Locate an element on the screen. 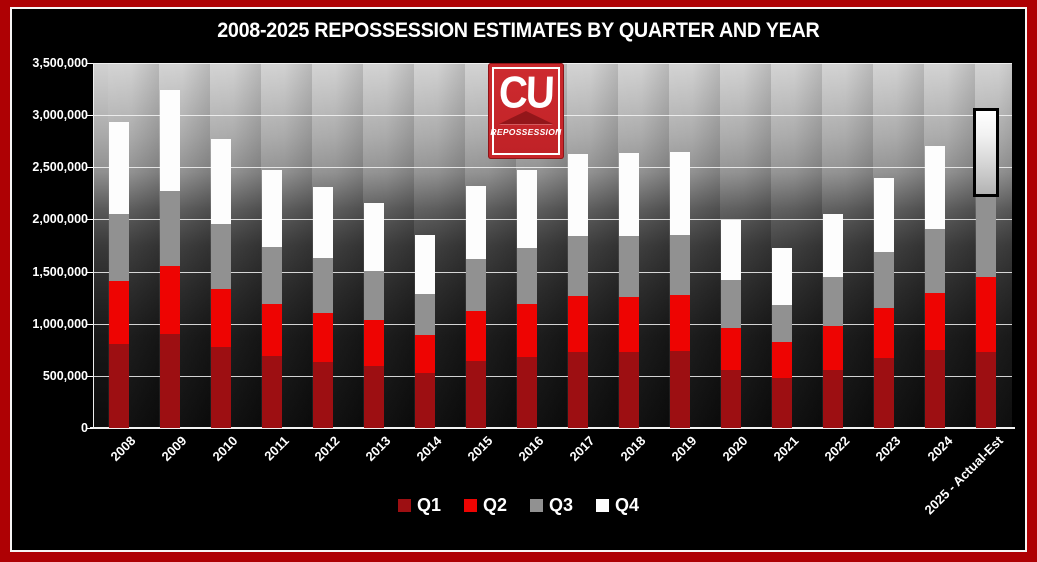 This screenshot has width=1037, height=562. estimate-highlight-box is located at coordinates (986, 152).